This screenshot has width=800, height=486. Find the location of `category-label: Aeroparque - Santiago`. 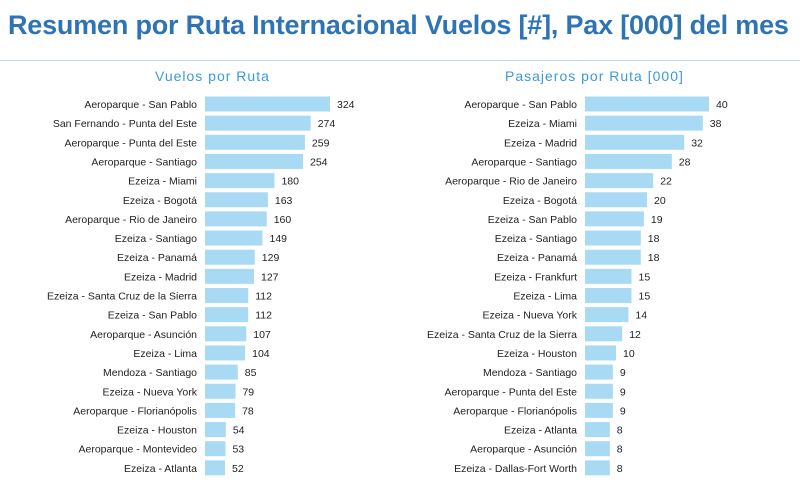

category-label: Aeroparque - Santiago is located at coordinates (524, 162).